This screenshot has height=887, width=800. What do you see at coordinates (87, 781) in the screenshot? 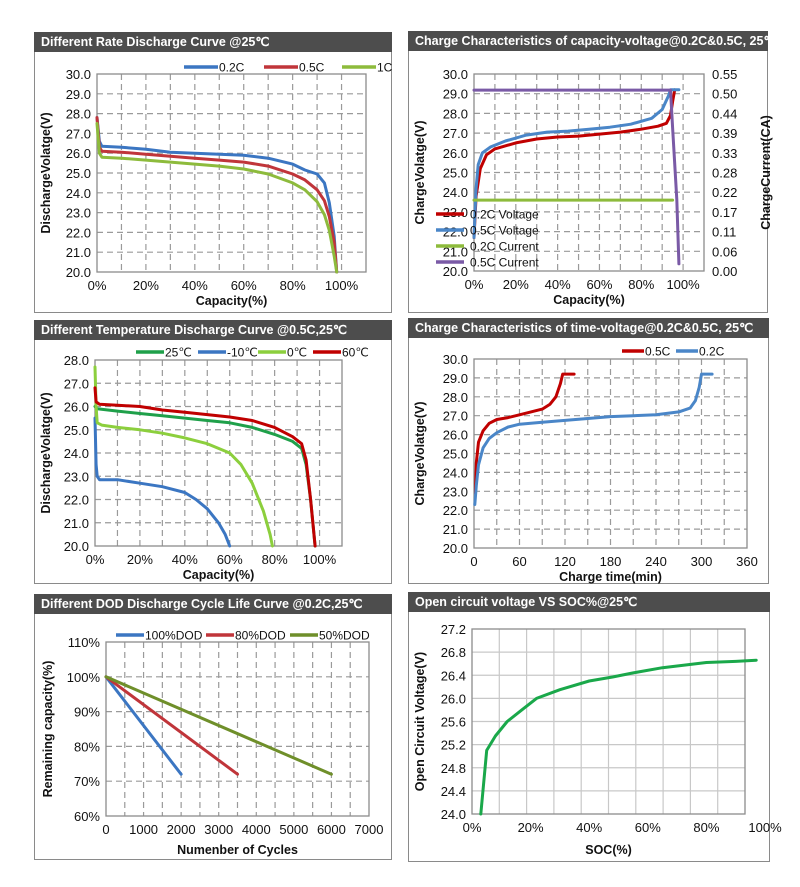
I see `y-tick-label: 70%` at bounding box center [87, 781].